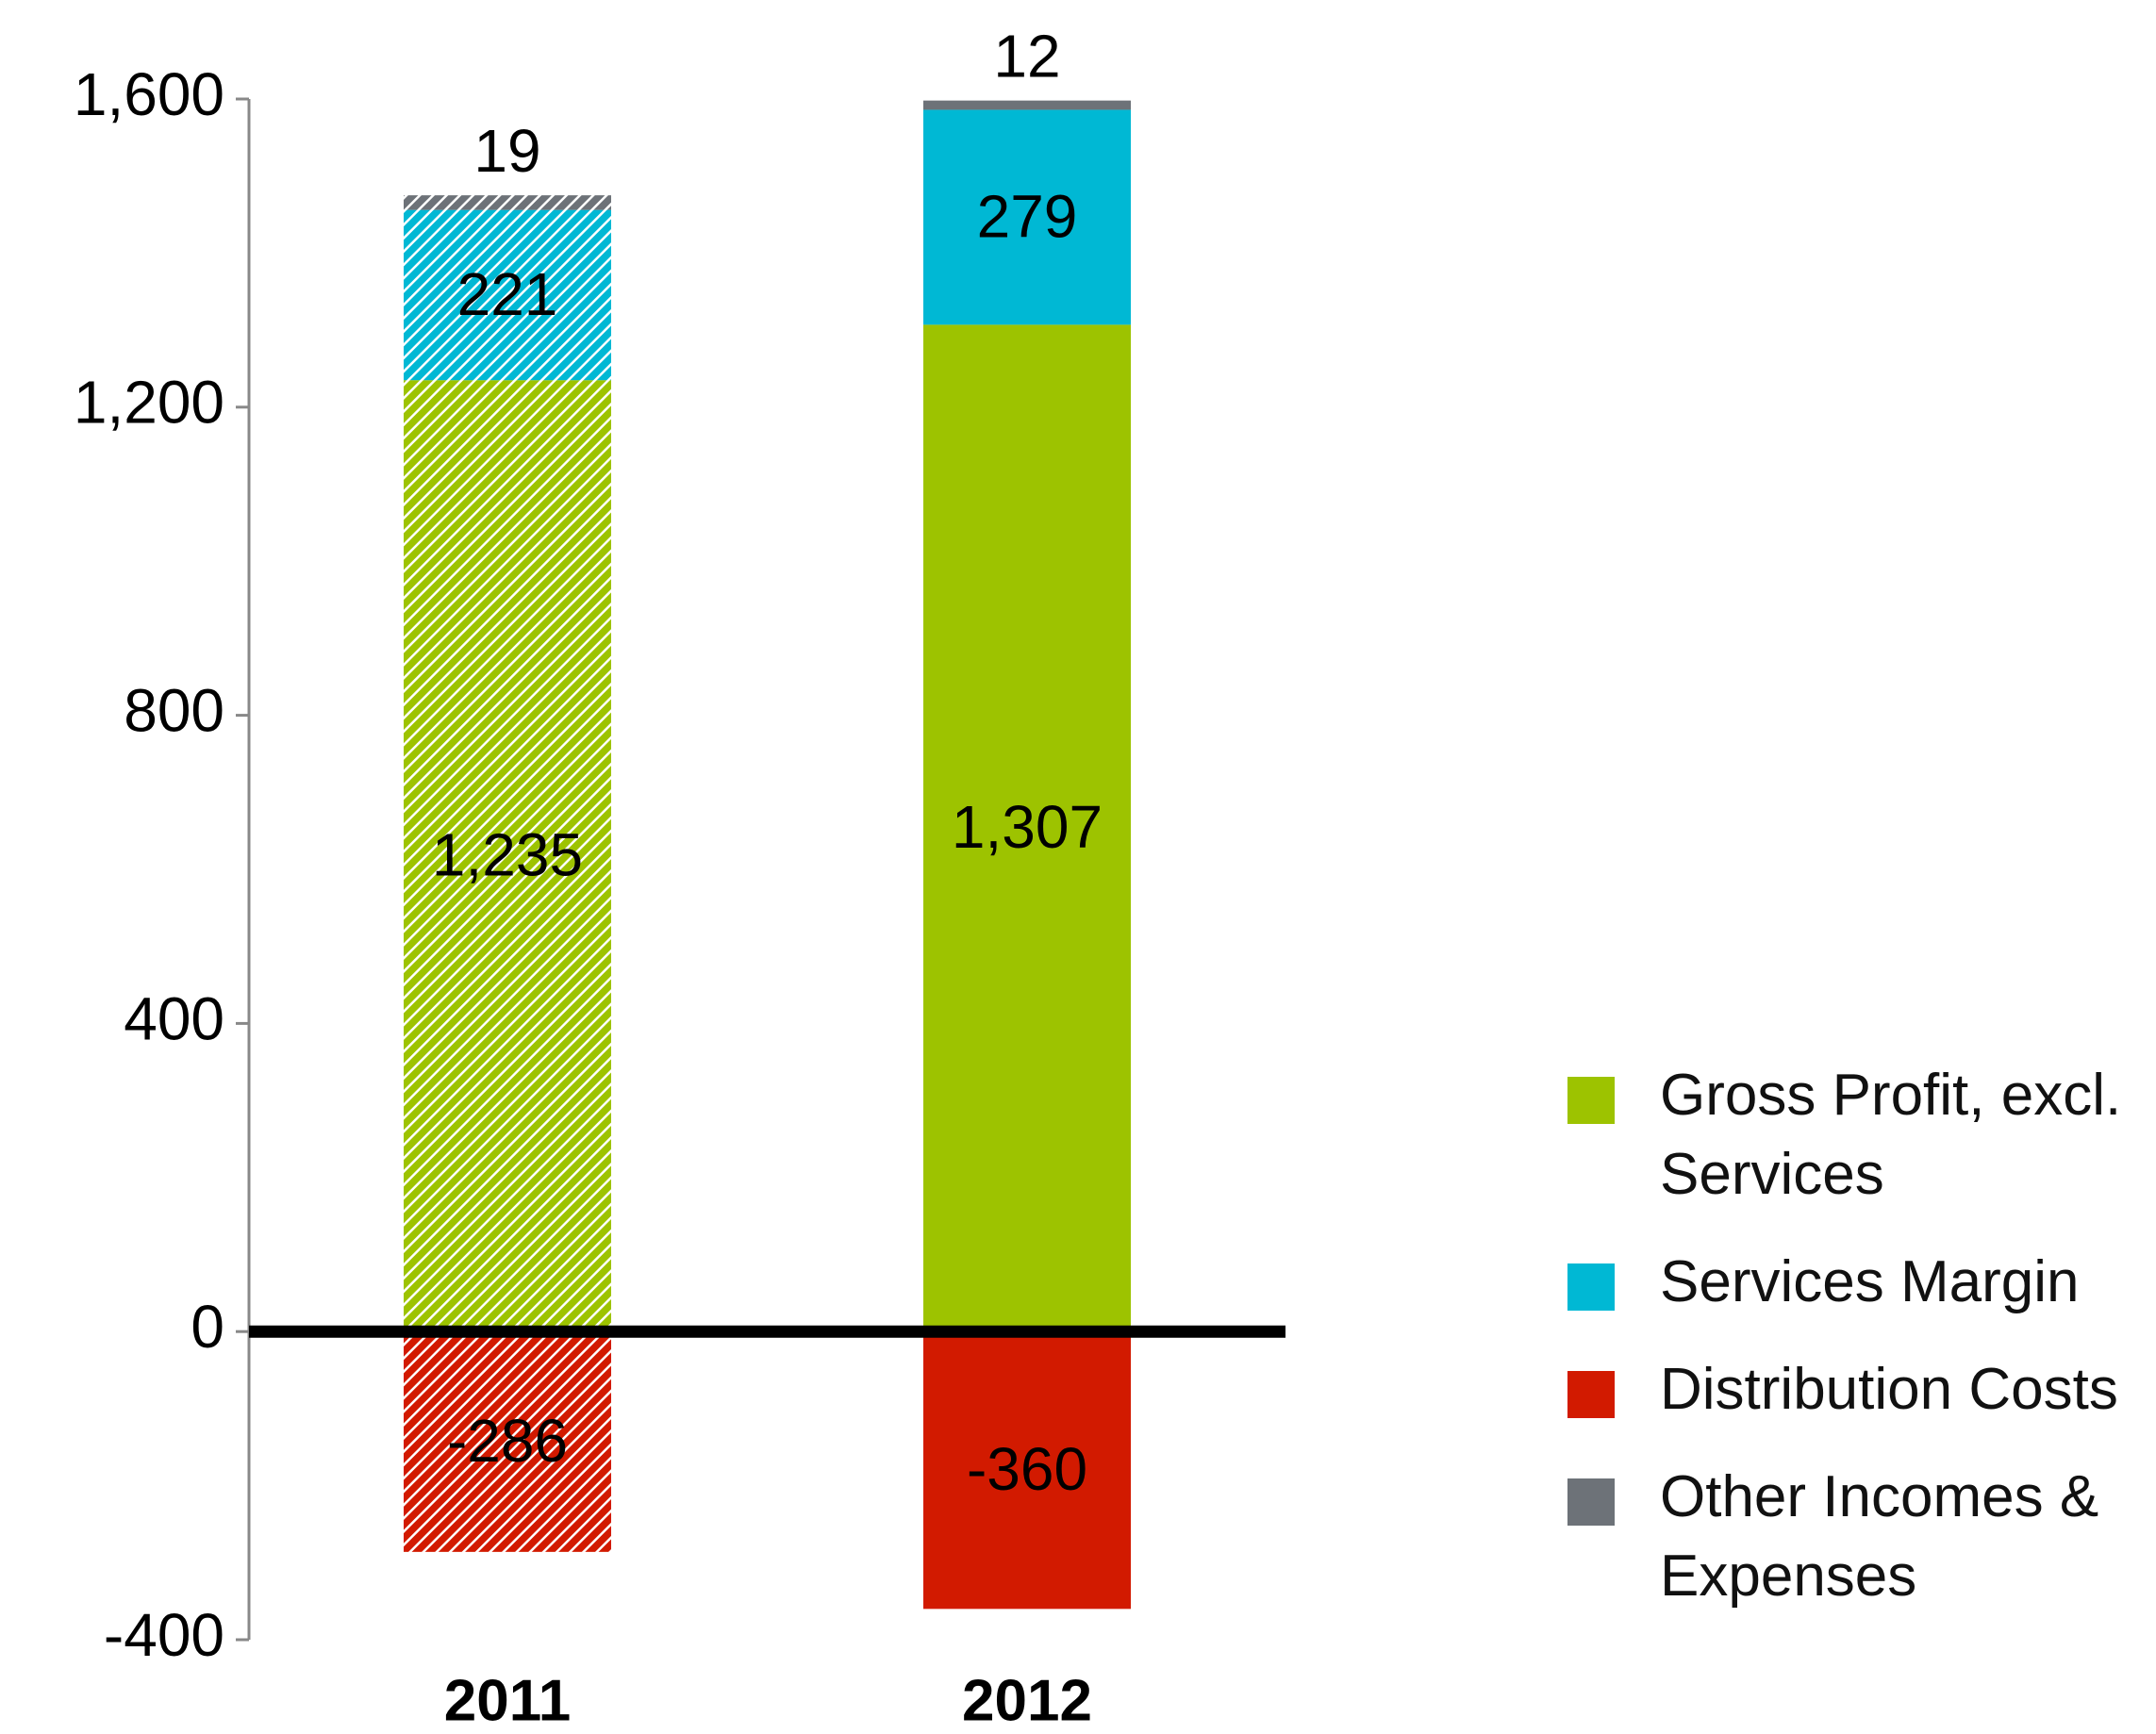 This screenshot has height=1734, width=2156. I want to click on y-tick-label: 800, so click(174, 711).